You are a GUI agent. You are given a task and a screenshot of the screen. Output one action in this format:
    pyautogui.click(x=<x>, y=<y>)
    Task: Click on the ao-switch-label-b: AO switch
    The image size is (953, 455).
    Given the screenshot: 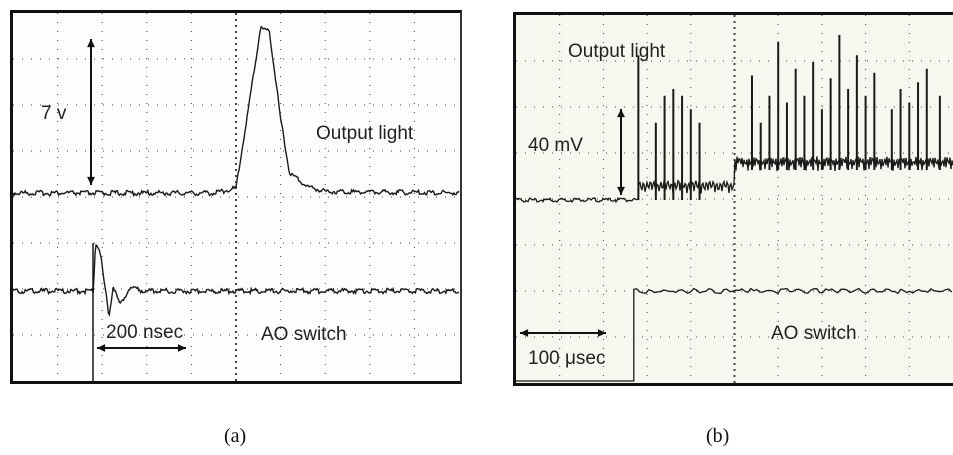 What is the action you would take?
    pyautogui.click(x=814, y=333)
    